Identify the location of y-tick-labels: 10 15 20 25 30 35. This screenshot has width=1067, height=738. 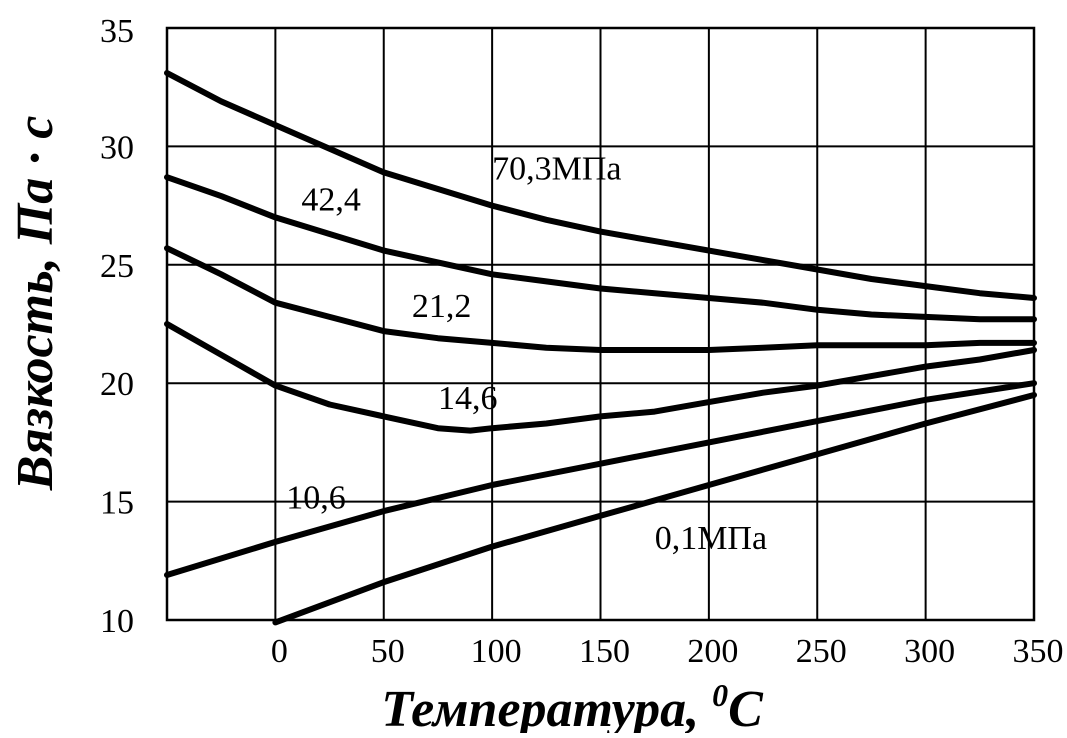
(117, 326).